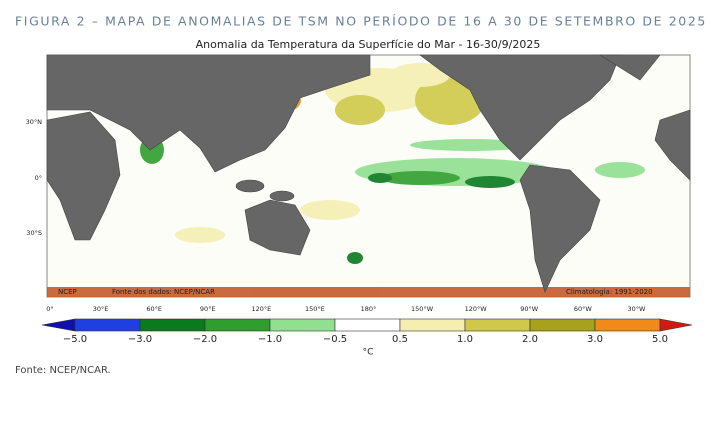 The height and width of the screenshot is (428, 727). What do you see at coordinates (636, 309) in the screenshot?
I see `lon-label: 30°W` at bounding box center [636, 309].